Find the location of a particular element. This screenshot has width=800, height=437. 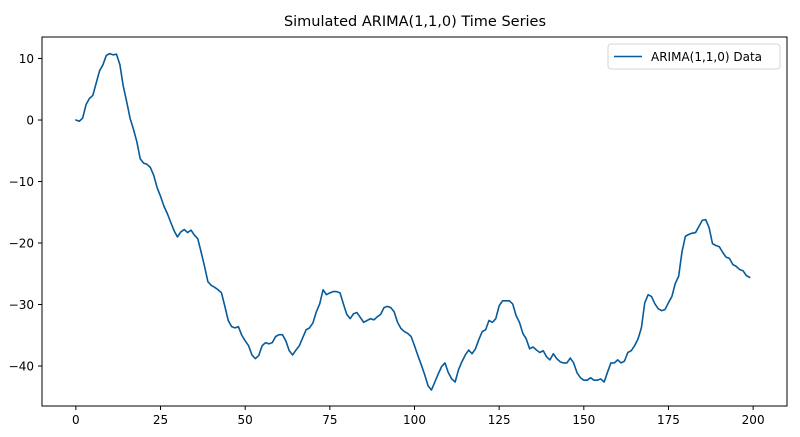

y-tick-label: 10 is located at coordinates (26, 59).